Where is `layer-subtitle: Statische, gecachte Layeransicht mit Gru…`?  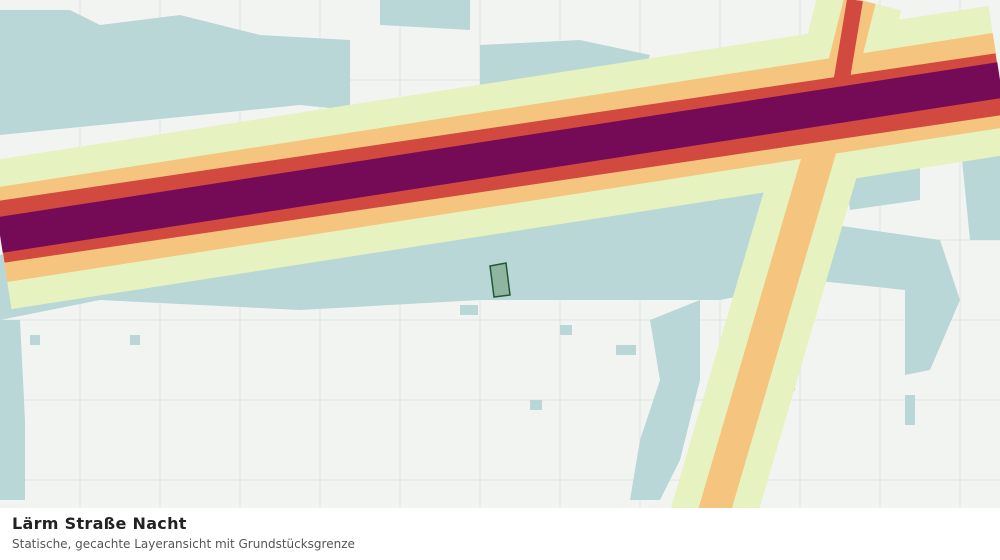
layer-subtitle: Statische, gecachte Layeransicht mit Gru… is located at coordinates (183, 544).